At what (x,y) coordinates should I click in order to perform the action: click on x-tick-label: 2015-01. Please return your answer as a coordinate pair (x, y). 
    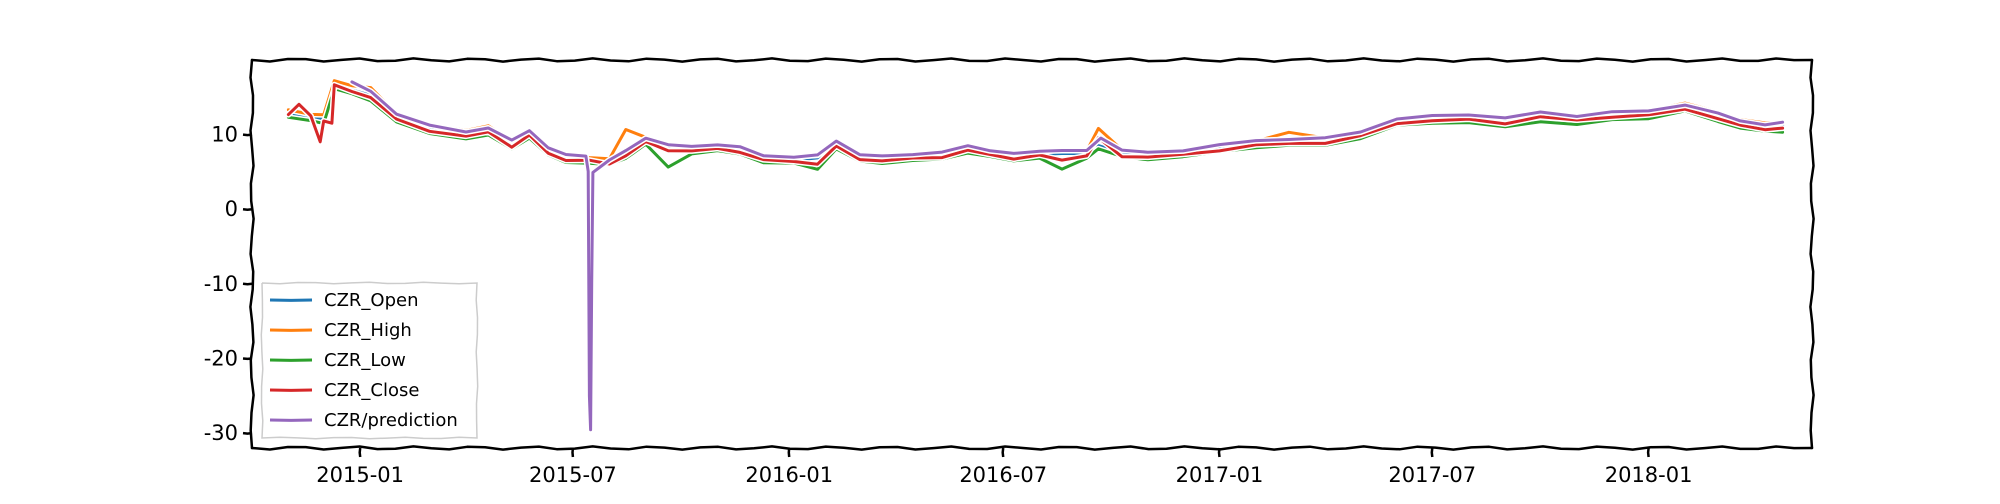
    Looking at the image, I should click on (360, 475).